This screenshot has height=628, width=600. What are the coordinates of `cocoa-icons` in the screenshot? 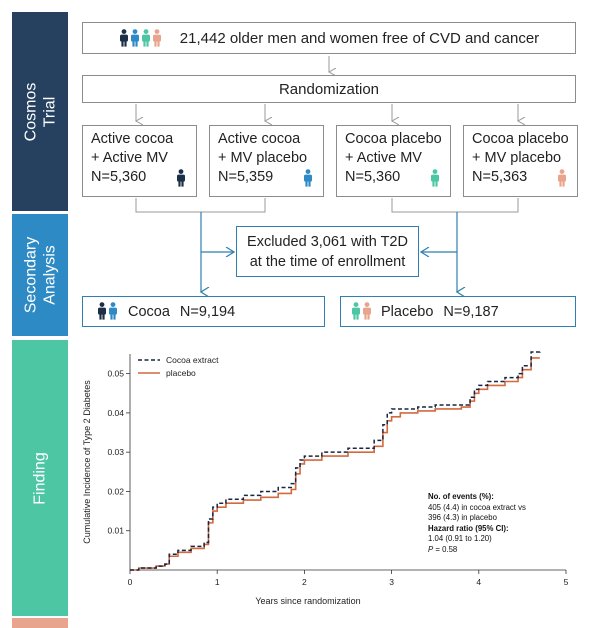 It's located at (107, 311).